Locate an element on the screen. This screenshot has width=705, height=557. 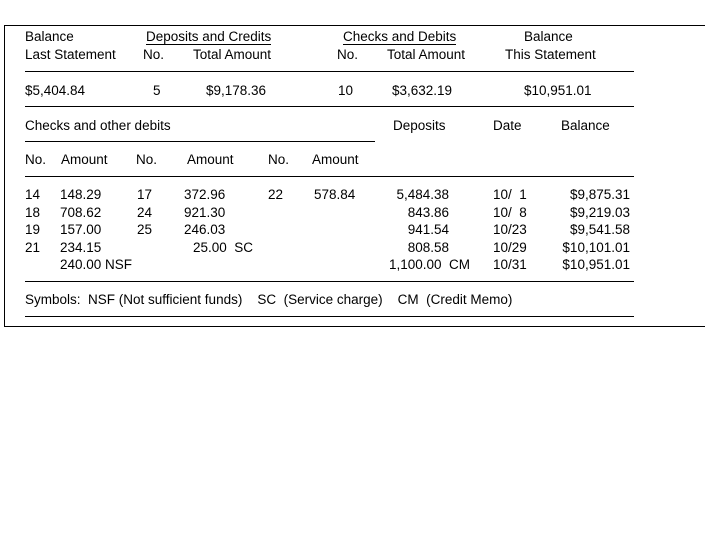
row-amount-2: 246.03 is located at coordinates (205, 229).